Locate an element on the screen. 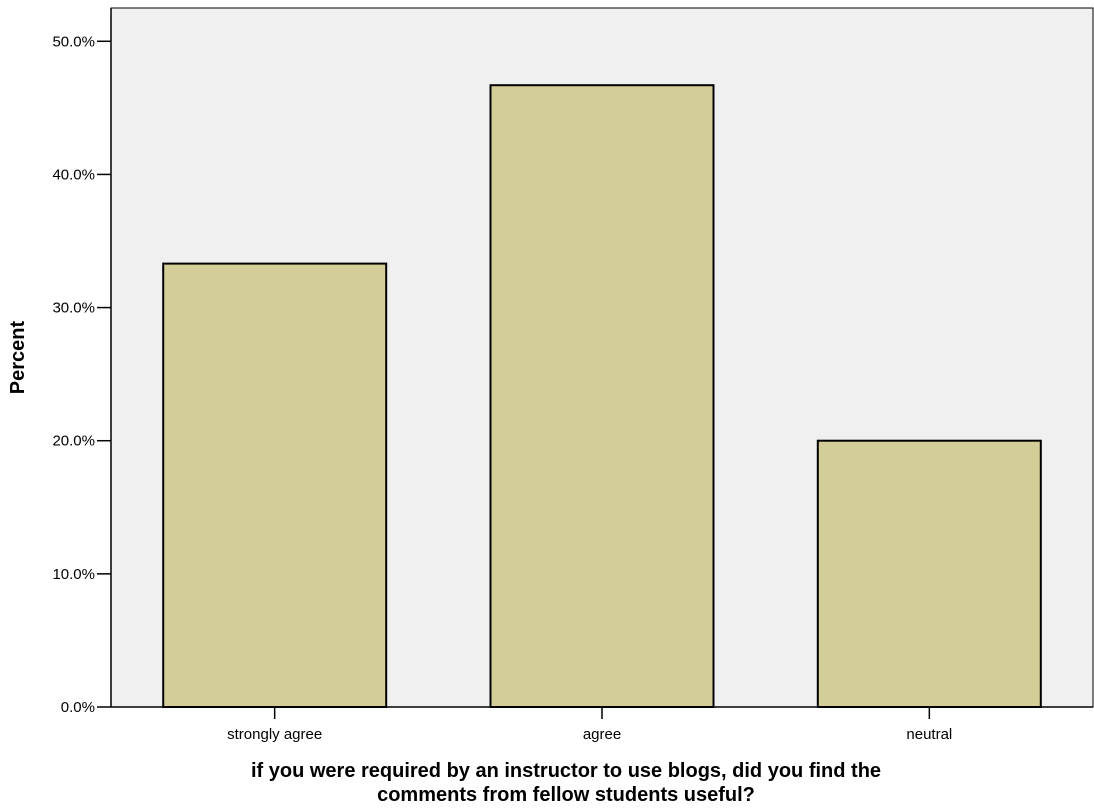 The width and height of the screenshot is (1094, 811). x-tick-label: strongly agree is located at coordinates (274, 734).